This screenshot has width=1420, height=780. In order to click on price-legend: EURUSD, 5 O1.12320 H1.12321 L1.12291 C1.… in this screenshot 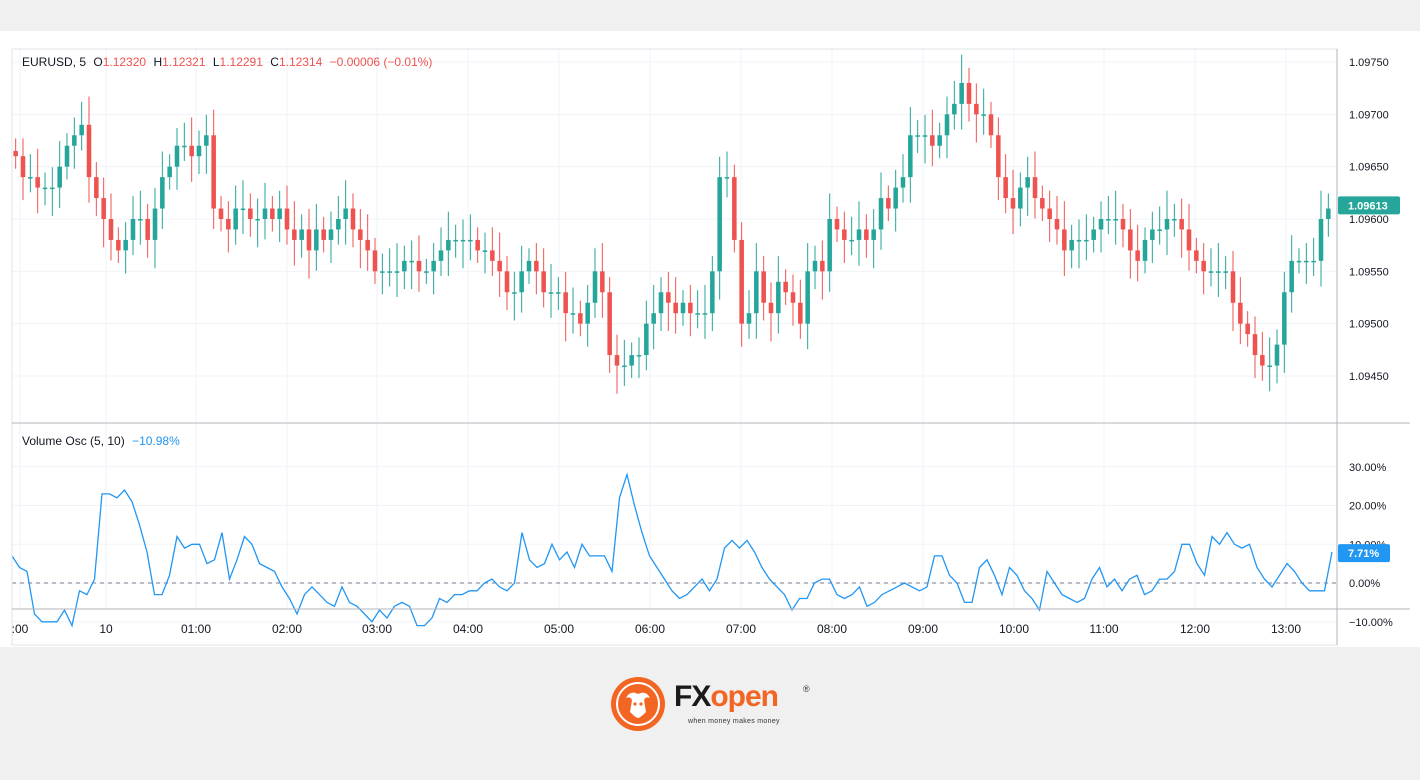, I will do `click(231, 62)`.